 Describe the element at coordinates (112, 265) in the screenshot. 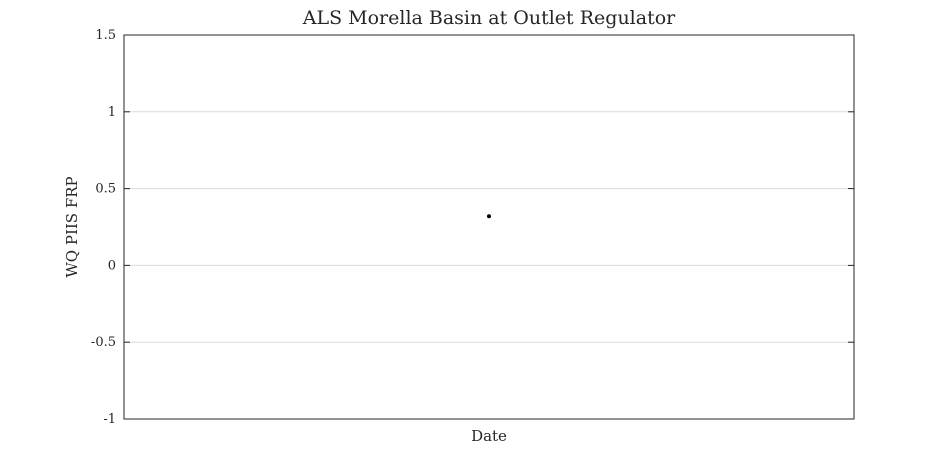

I see `y-tick-label: 0` at that location.